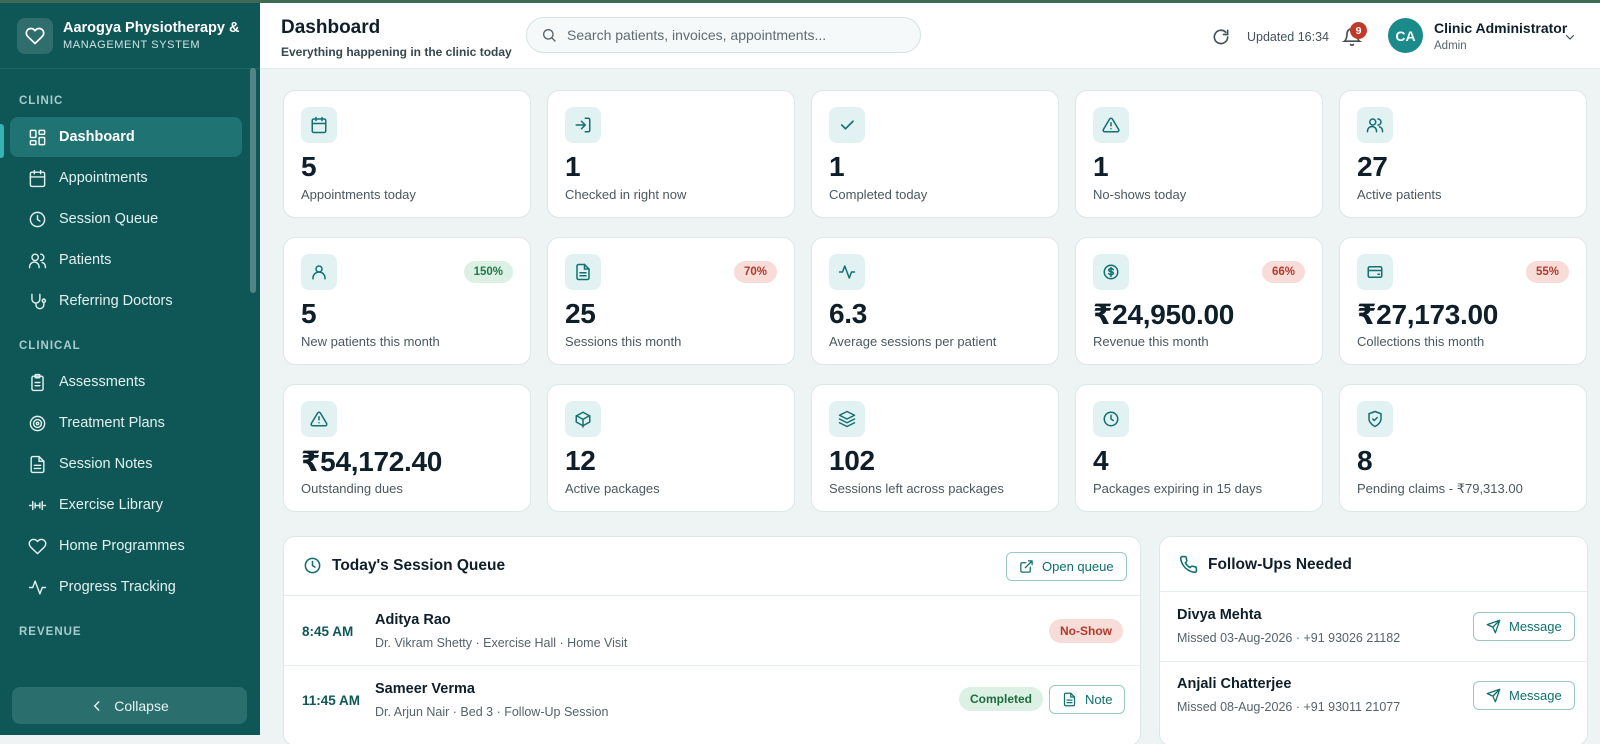  Describe the element at coordinates (1219, 615) in the screenshot. I see `followup-name: Divya Mehta` at that location.